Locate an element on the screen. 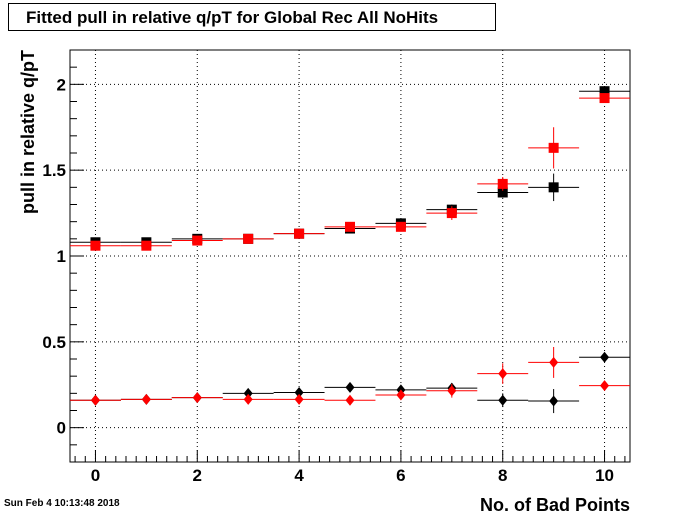  y-tick-label: 1.5 is located at coordinates (54, 170).